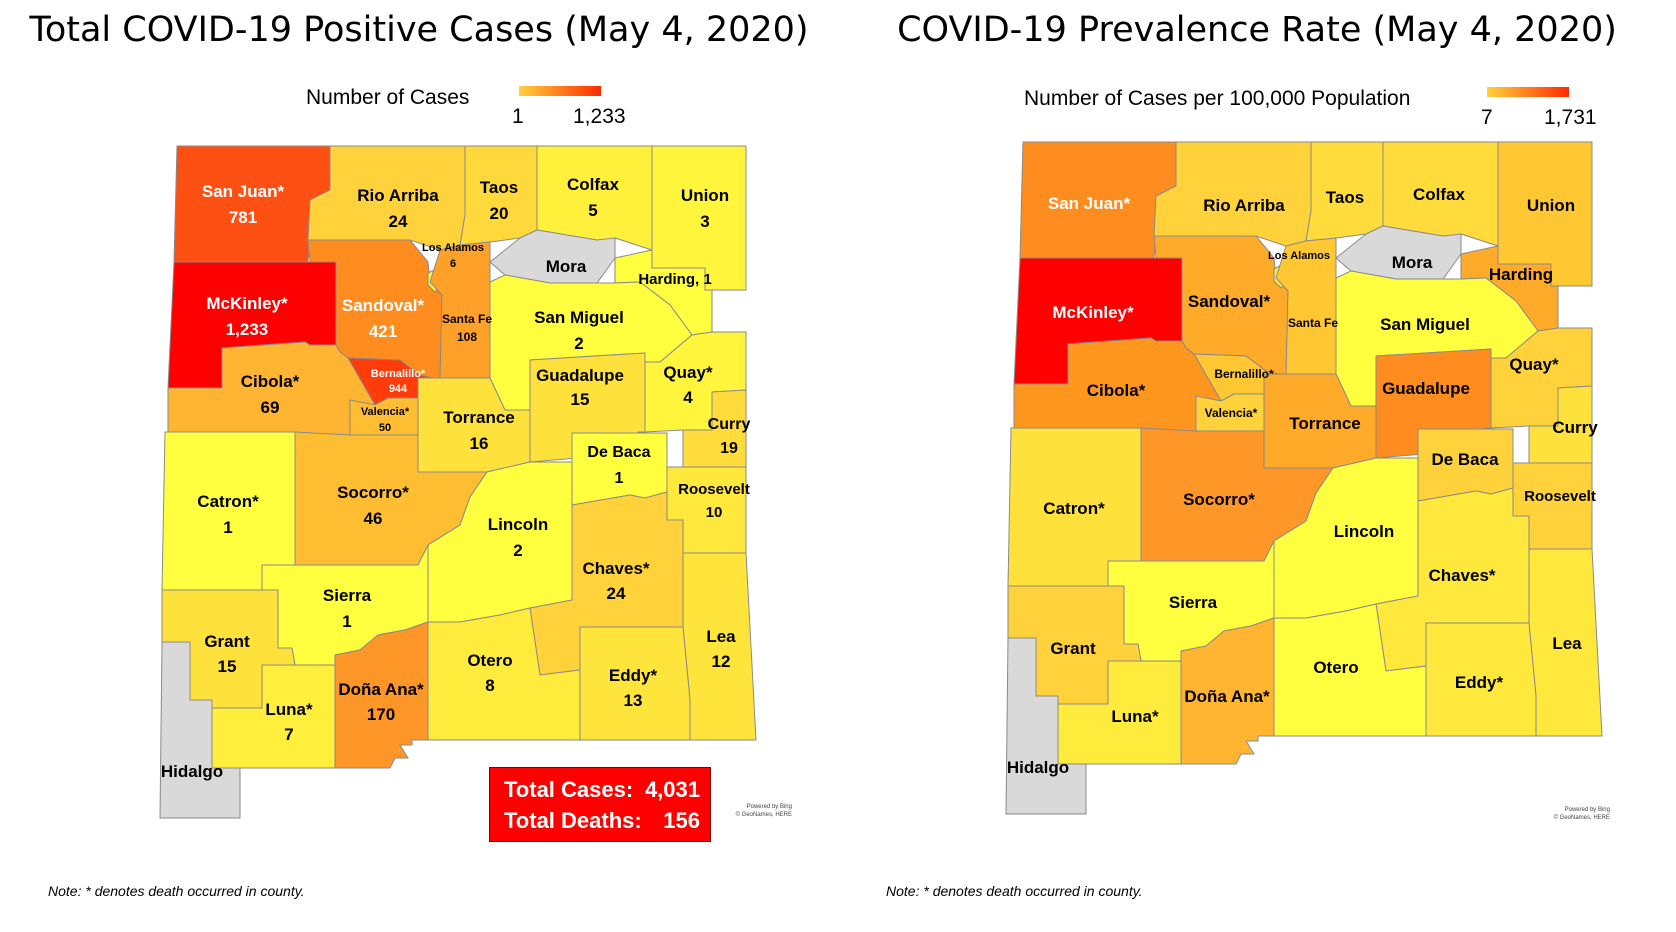  Describe the element at coordinates (1073, 648) in the screenshot. I see `county-label: Grant` at that location.